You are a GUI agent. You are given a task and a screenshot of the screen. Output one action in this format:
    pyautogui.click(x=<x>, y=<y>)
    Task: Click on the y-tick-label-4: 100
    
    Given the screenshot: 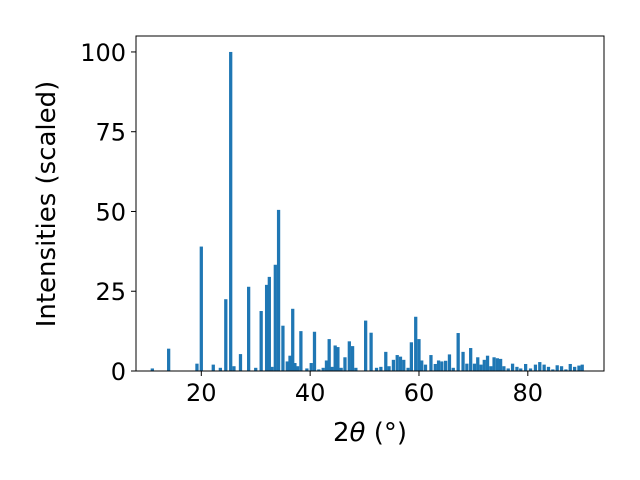 What is the action you would take?
    pyautogui.click(x=103, y=53)
    